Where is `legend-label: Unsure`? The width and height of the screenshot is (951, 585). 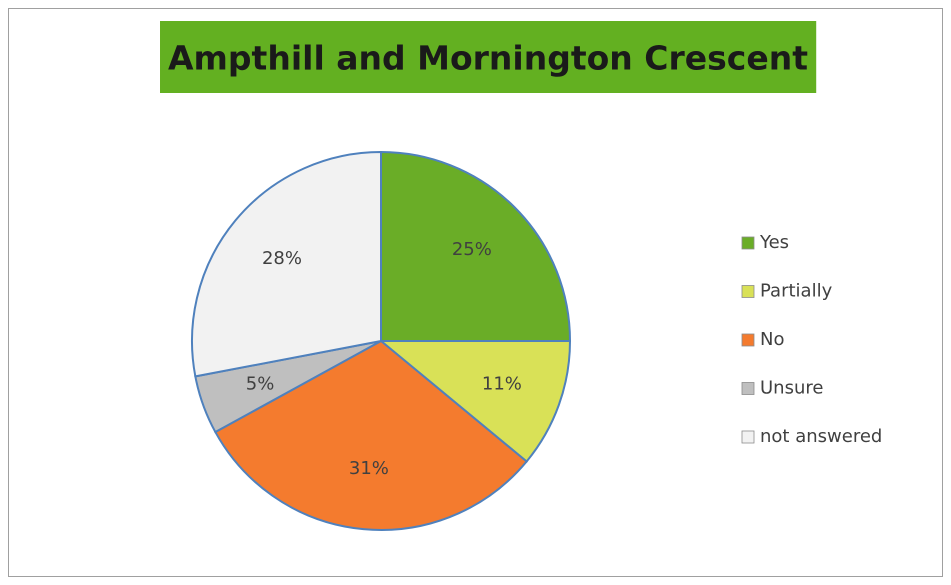
legend-label: Unsure is located at coordinates (791, 388).